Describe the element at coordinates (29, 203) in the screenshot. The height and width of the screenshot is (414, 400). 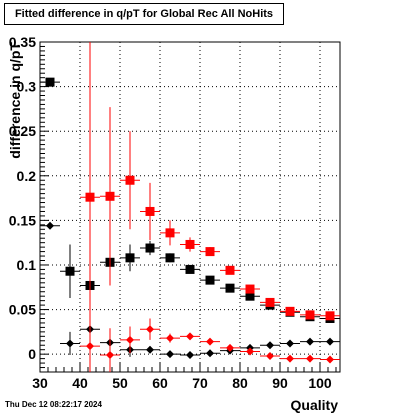
I see `y-axis: 0 0.05 0.1 0.15 0.2 0.25 0.3 0.35` at that location.